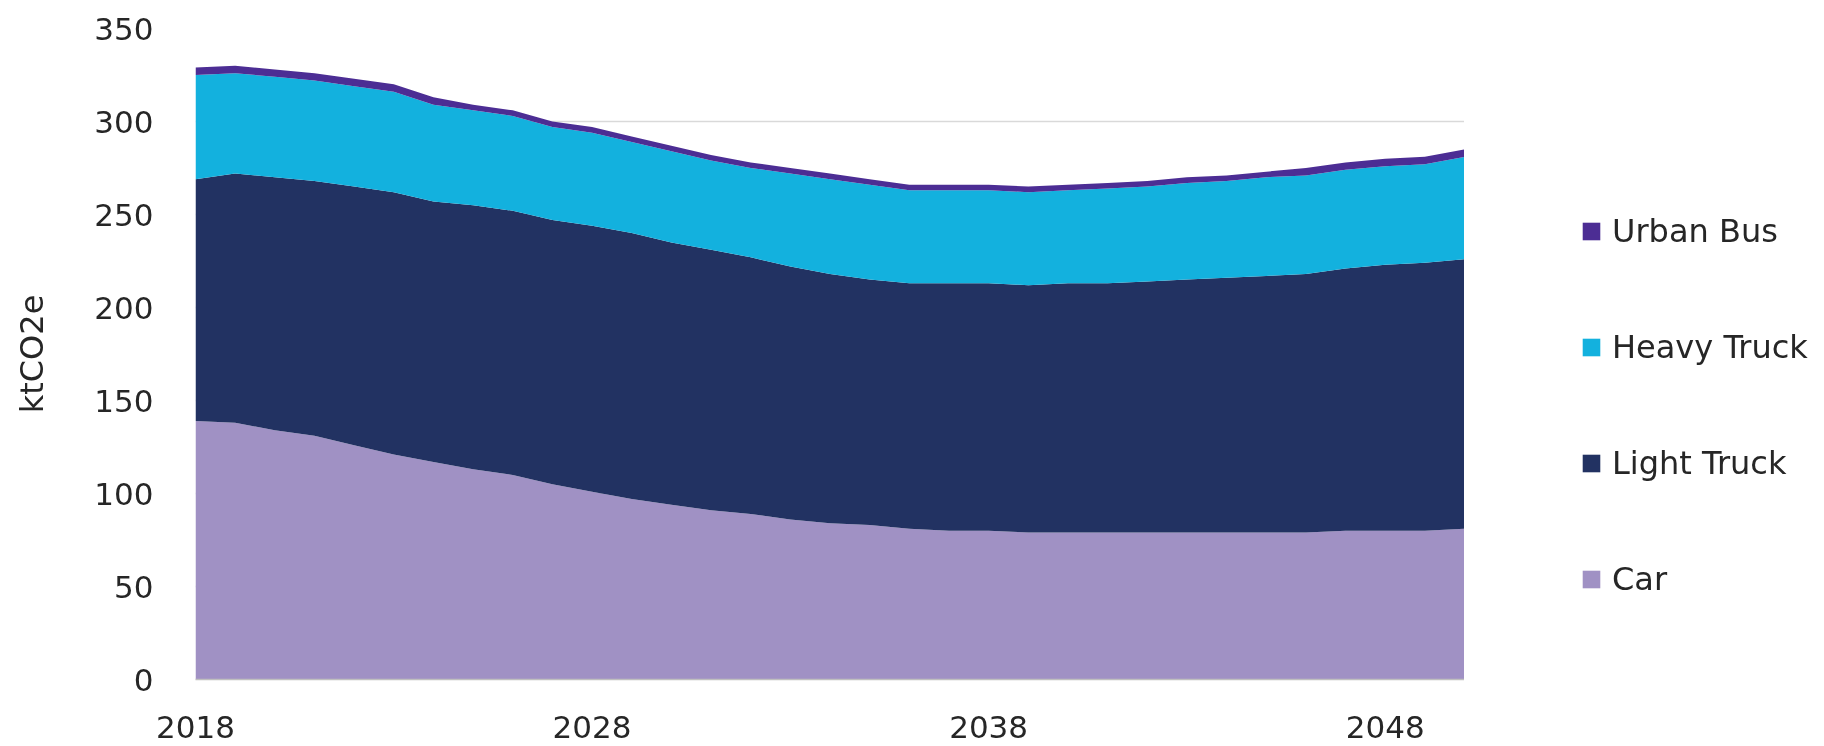  I want to click on y-tick-label: 50, so click(134, 586).